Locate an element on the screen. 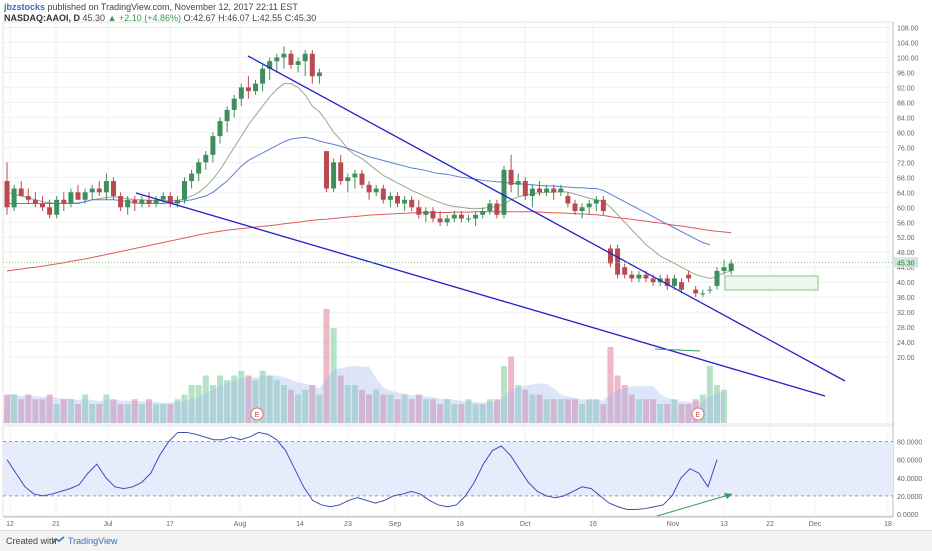  time-tick-label: 12 is located at coordinates (10, 524).